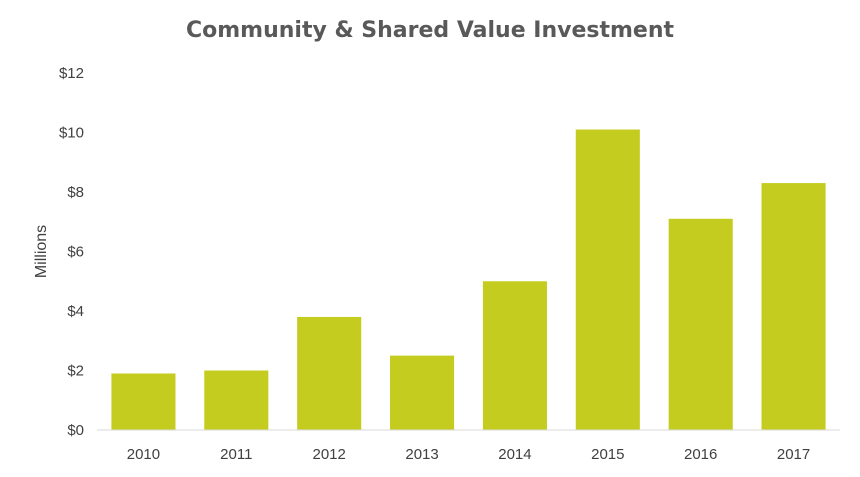  What do you see at coordinates (422, 392) in the screenshot?
I see `bar-2013` at bounding box center [422, 392].